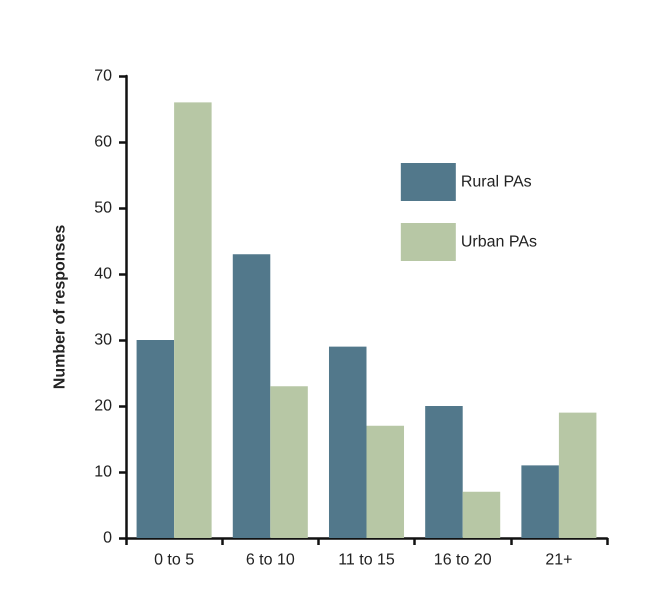  Describe the element at coordinates (499, 242) in the screenshot. I see `legend-label: Urban PAs` at that location.